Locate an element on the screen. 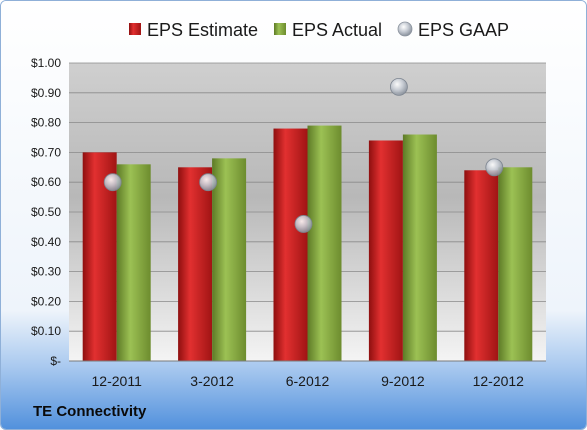  y-tick-label: $0.40 is located at coordinates (46, 242).